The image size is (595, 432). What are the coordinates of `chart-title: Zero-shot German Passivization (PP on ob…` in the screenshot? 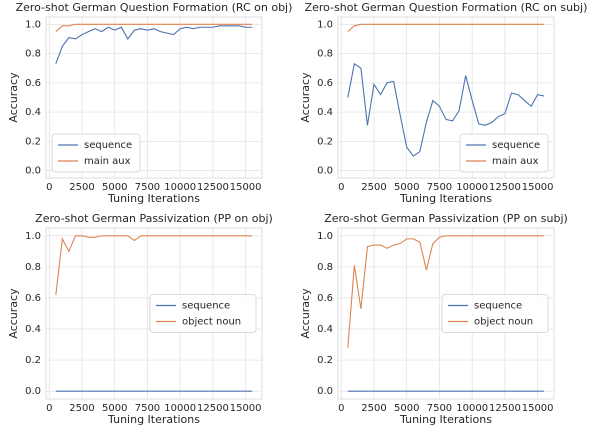 It's located at (154, 218).